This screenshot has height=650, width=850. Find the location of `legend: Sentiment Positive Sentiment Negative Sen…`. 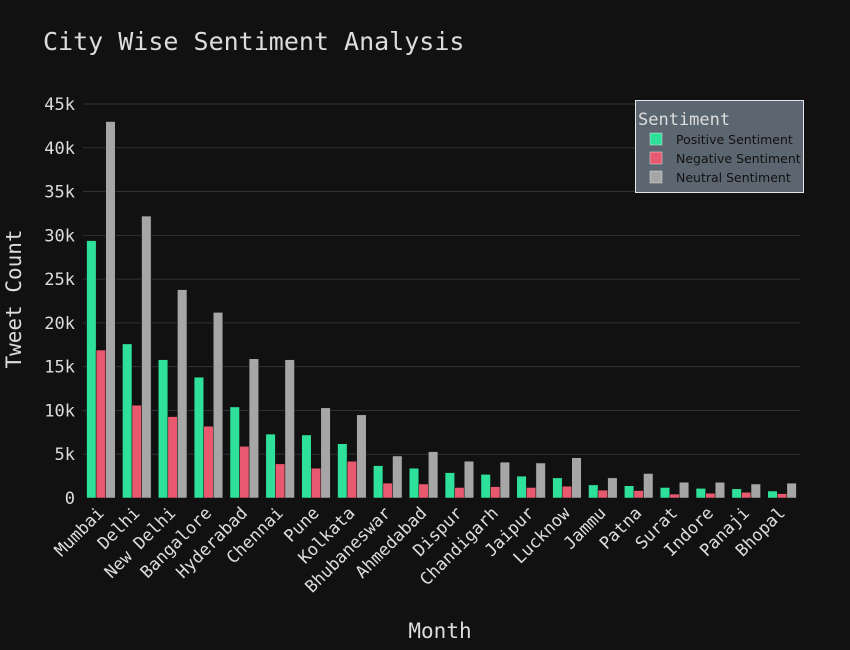

legend: Sentiment Positive Sentiment Negative Sen… is located at coordinates (719, 146).